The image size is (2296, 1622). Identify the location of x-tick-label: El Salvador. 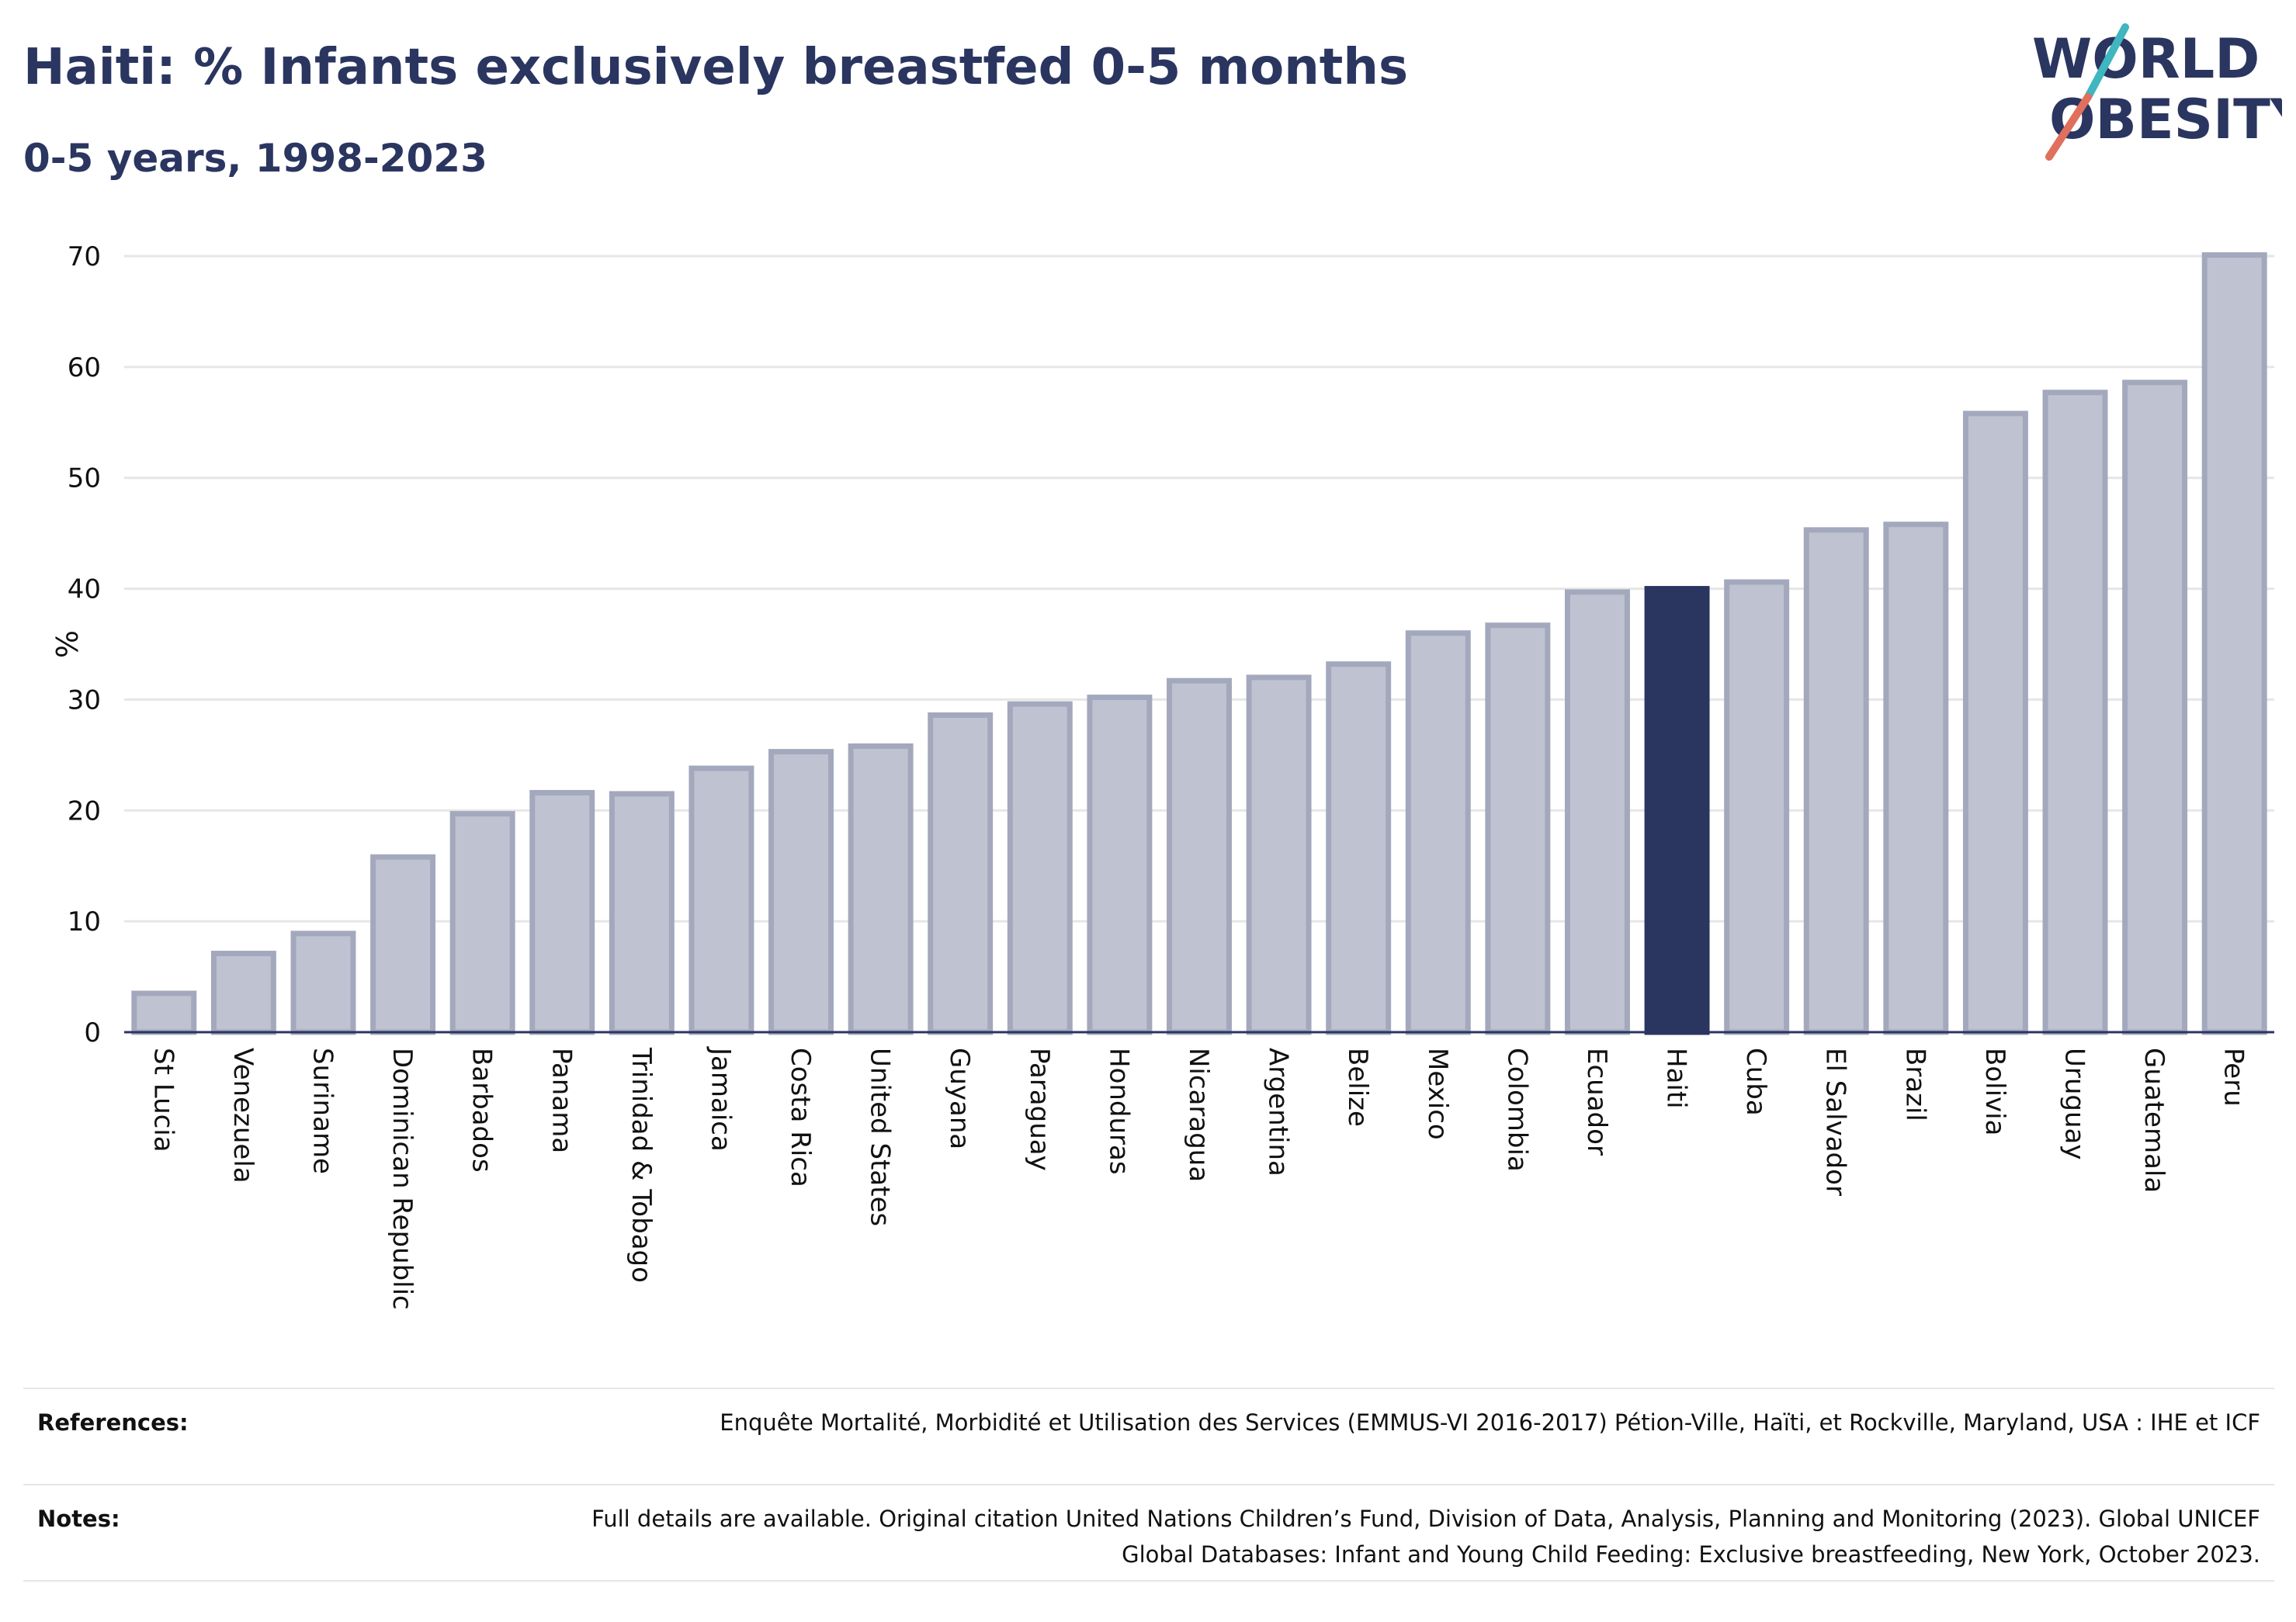
(1835, 1122).